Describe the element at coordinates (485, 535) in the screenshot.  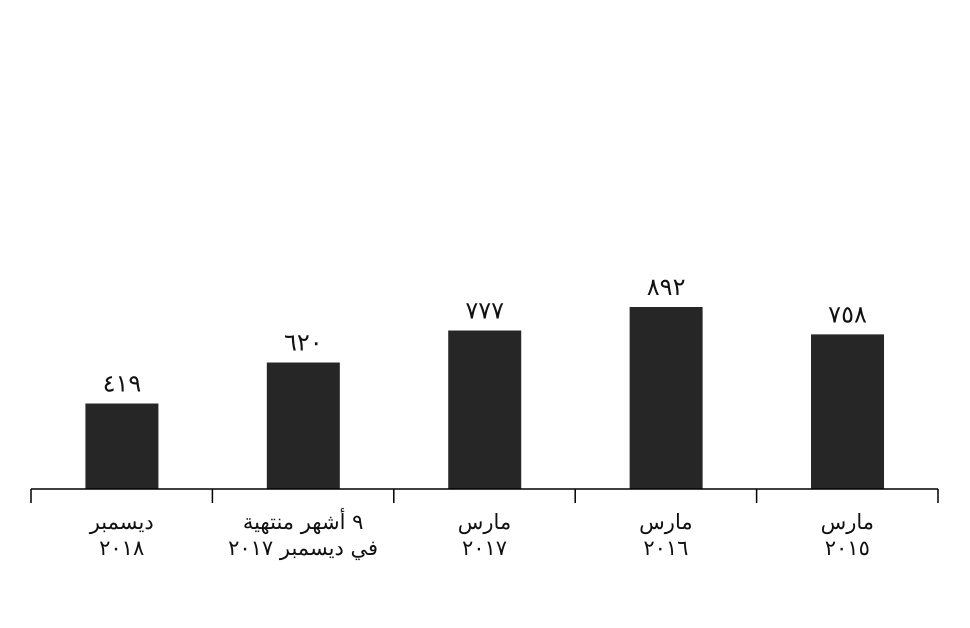
I see `x-tick-label: مارس ٢٠١٧` at that location.